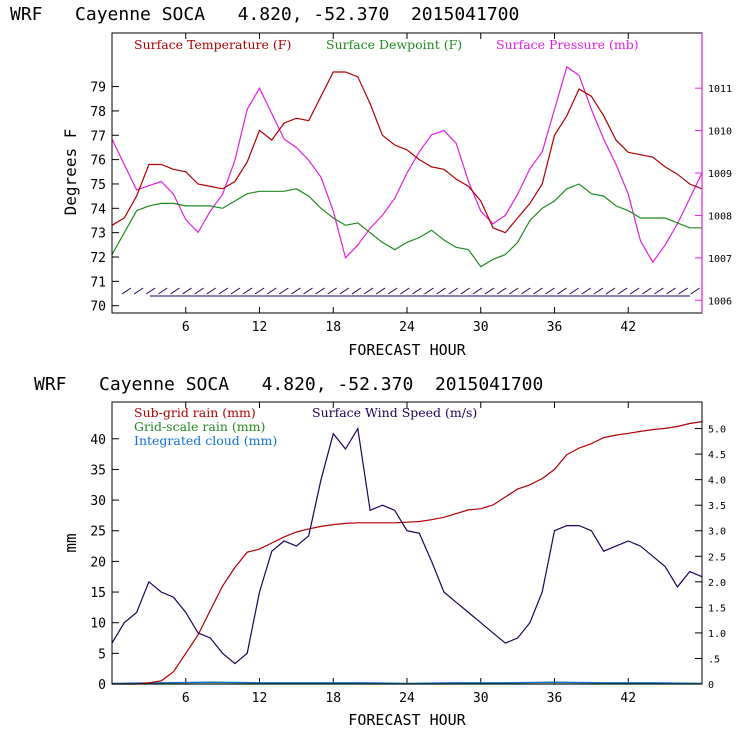 The width and height of the screenshot is (740, 740). Describe the element at coordinates (102, 654) in the screenshot. I see `y-tick-label: 5` at that location.